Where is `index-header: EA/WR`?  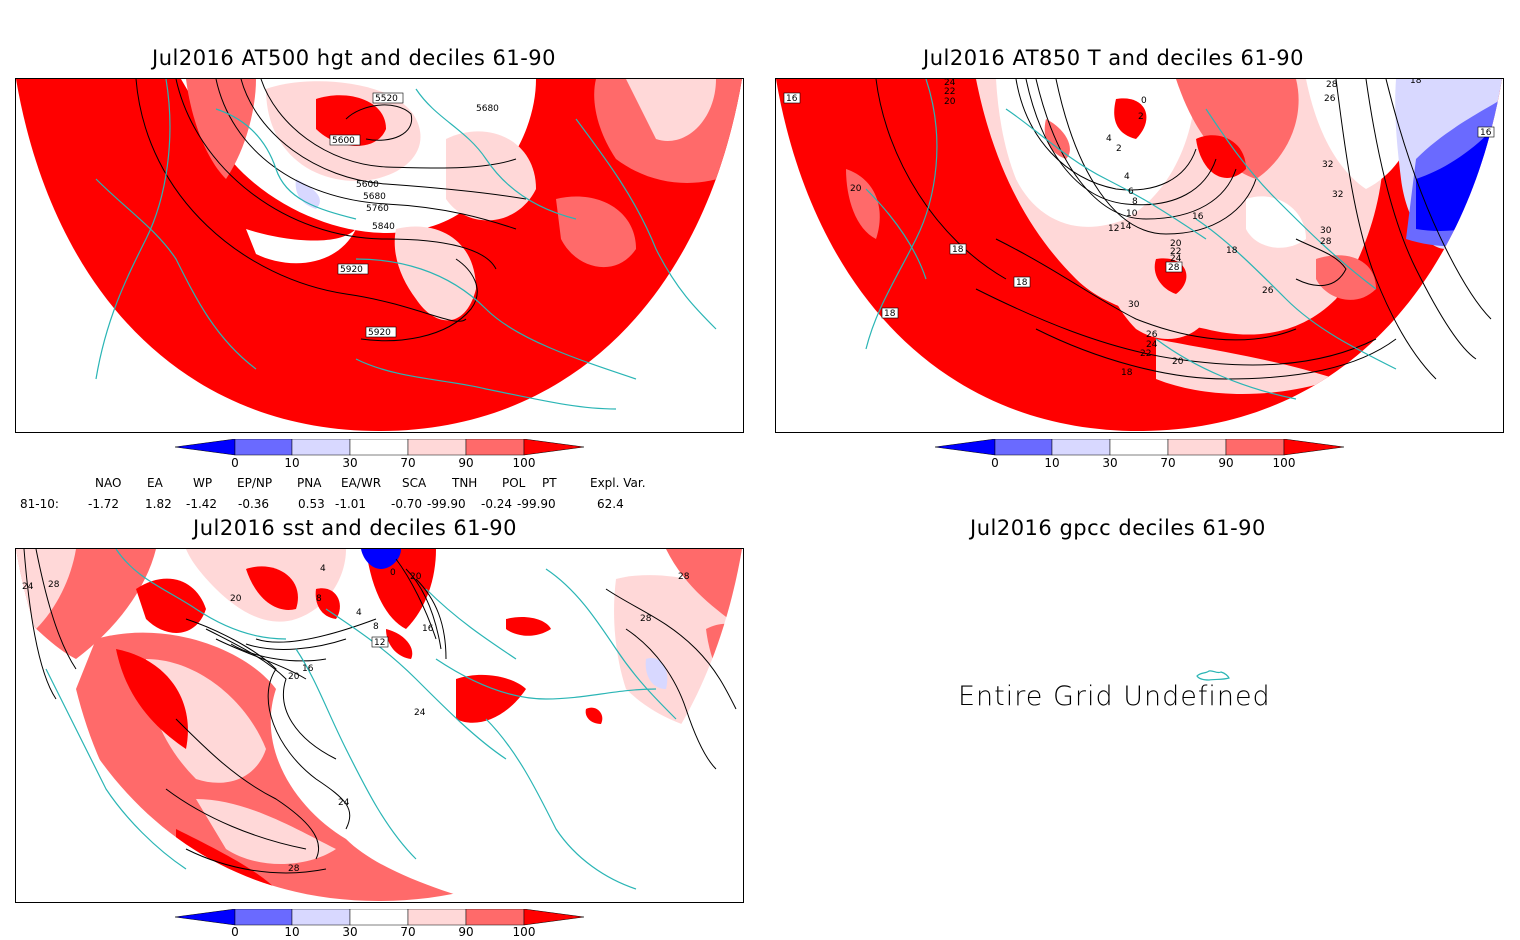 index-header: EA/WR is located at coordinates (361, 483).